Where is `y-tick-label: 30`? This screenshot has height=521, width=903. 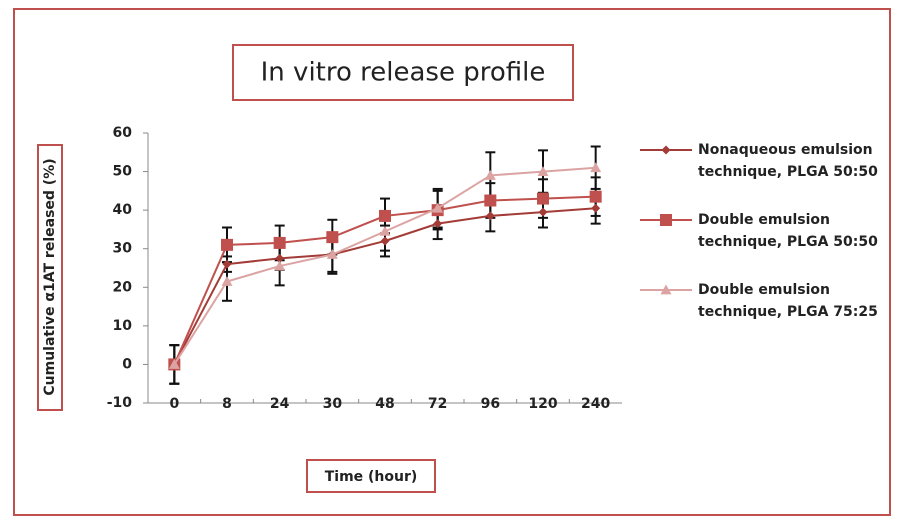
y-tick-label: 30 is located at coordinates (123, 249).